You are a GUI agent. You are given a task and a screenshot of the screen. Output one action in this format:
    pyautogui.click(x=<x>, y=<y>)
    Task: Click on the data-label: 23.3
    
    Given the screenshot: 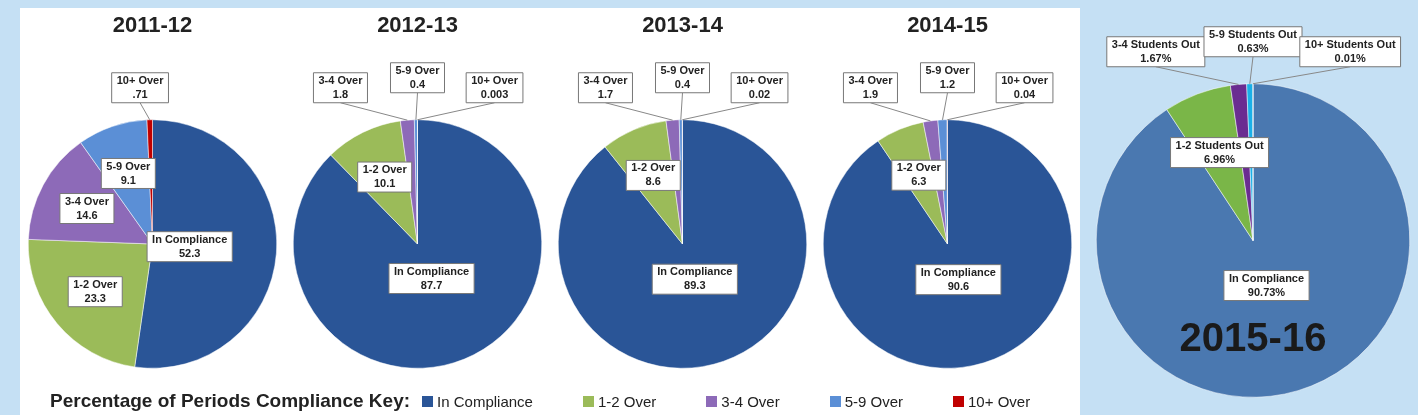 What is the action you would take?
    pyautogui.click(x=95, y=297)
    